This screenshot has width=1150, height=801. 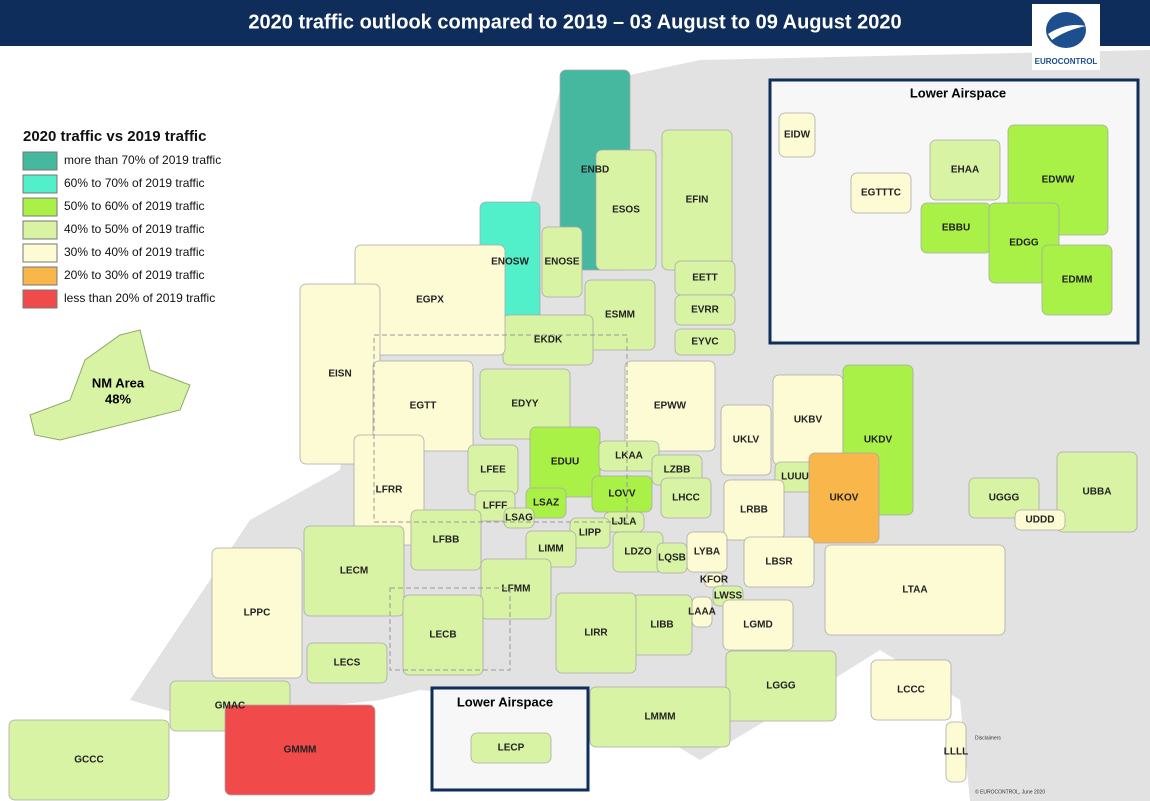 I want to click on region-label: UBBA, so click(x=1097, y=492).